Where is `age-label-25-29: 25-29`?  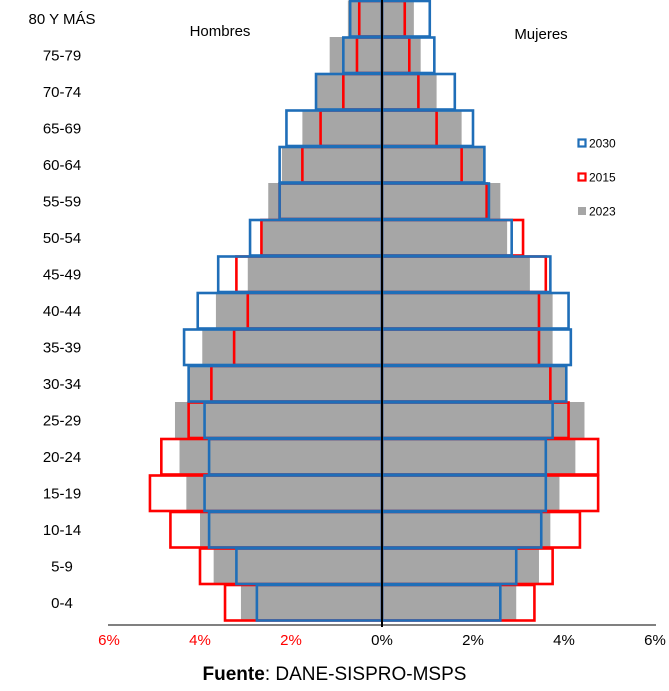
age-label-25-29: 25-29 is located at coordinates (62, 420).